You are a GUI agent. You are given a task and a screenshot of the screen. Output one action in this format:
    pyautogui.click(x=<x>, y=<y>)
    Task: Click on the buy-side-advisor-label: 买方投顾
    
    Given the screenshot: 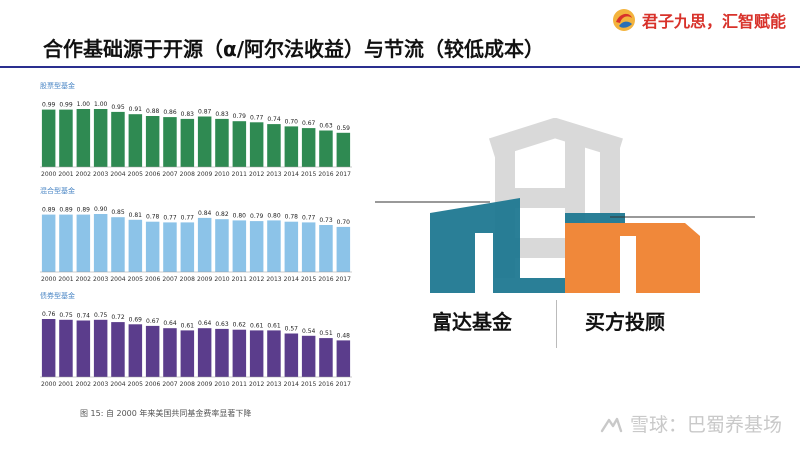 What is the action you would take?
    pyautogui.click(x=625, y=322)
    